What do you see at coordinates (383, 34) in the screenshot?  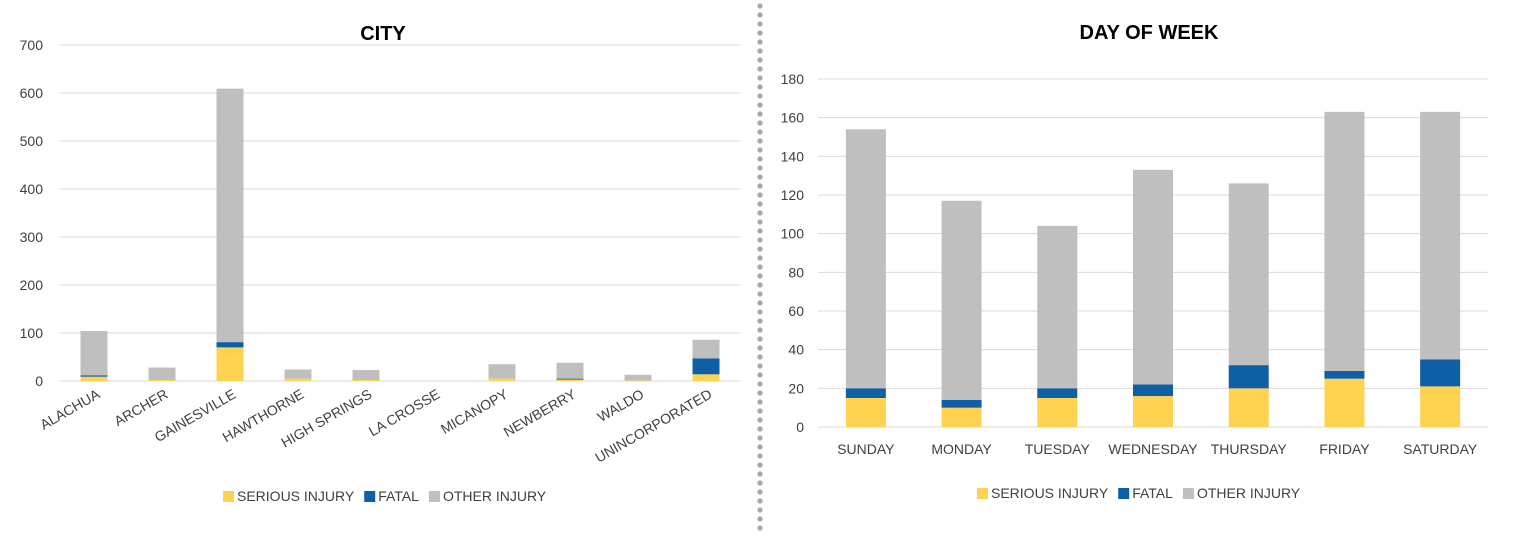 I see `city-chart-title: CITY` at bounding box center [383, 34].